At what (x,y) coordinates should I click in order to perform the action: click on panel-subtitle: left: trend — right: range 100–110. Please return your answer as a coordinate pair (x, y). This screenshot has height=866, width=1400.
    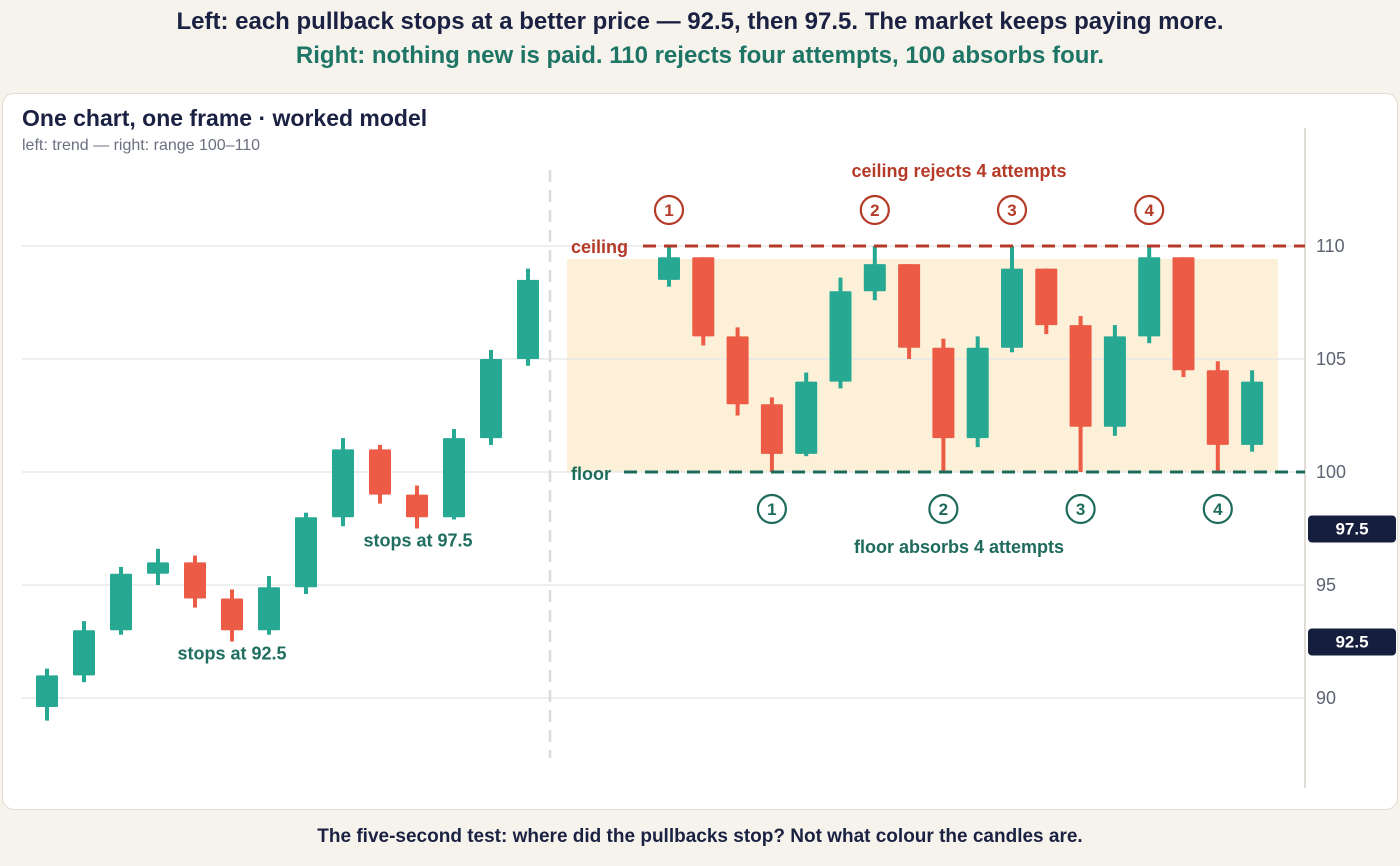
    Looking at the image, I should click on (141, 145).